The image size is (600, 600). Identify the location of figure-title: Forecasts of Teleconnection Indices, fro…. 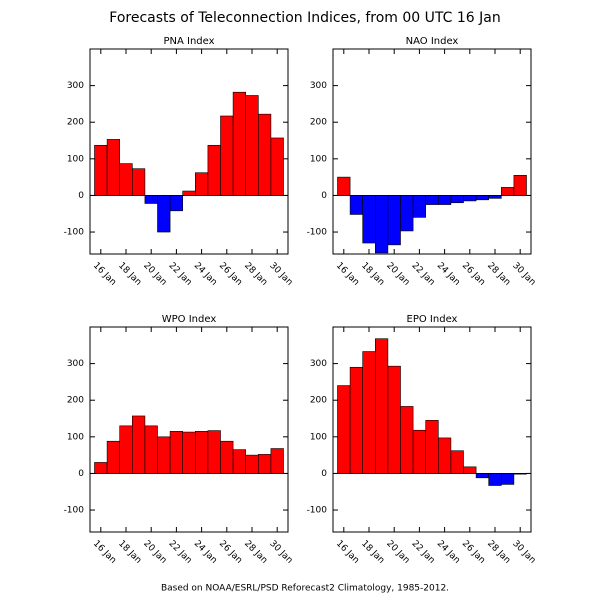
(304, 18).